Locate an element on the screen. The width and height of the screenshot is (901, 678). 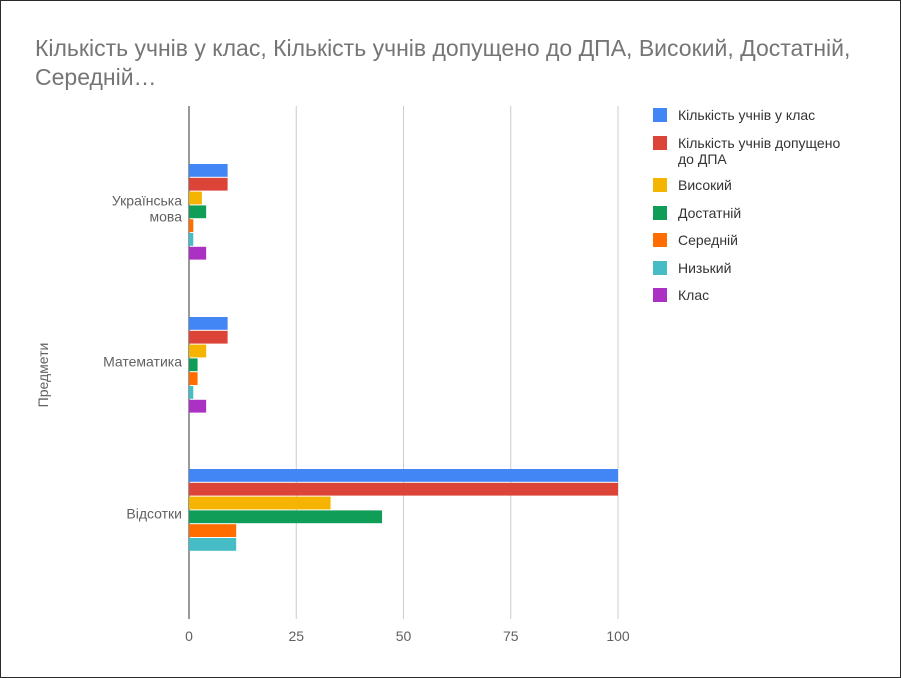
legend-label: Достатній is located at coordinates (709, 213).